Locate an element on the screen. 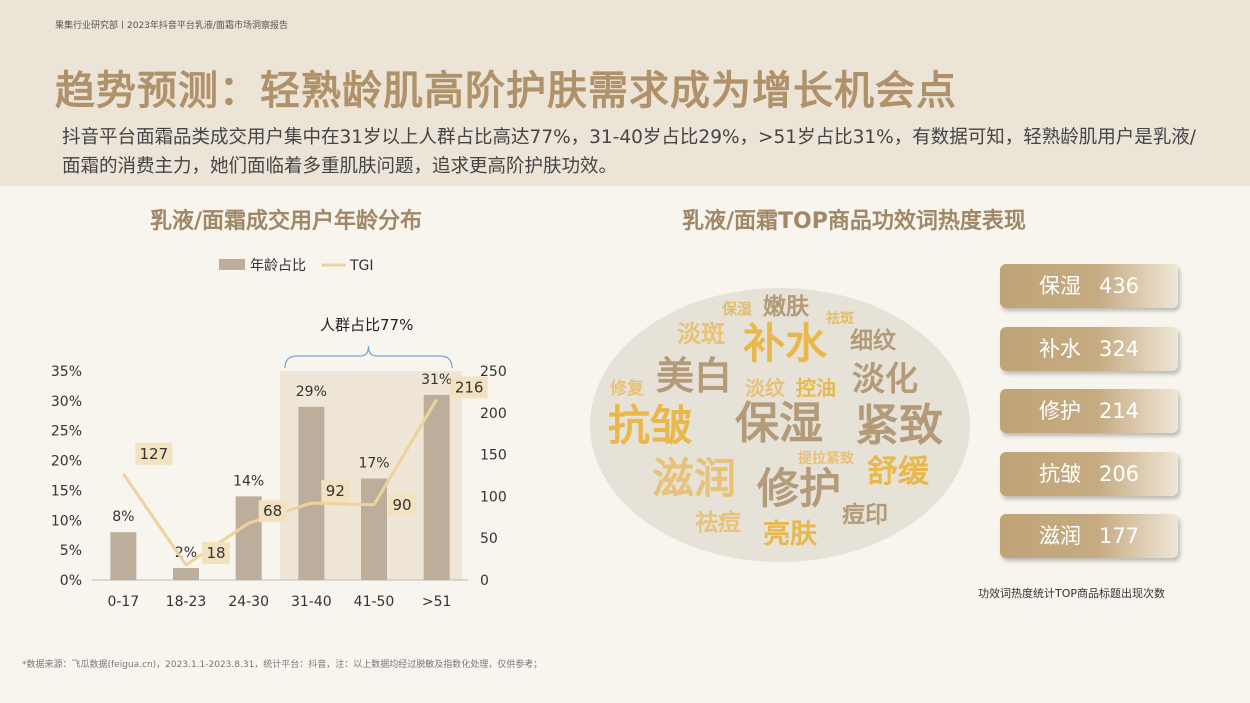  y-right-tick-label: 50 is located at coordinates (489, 539).